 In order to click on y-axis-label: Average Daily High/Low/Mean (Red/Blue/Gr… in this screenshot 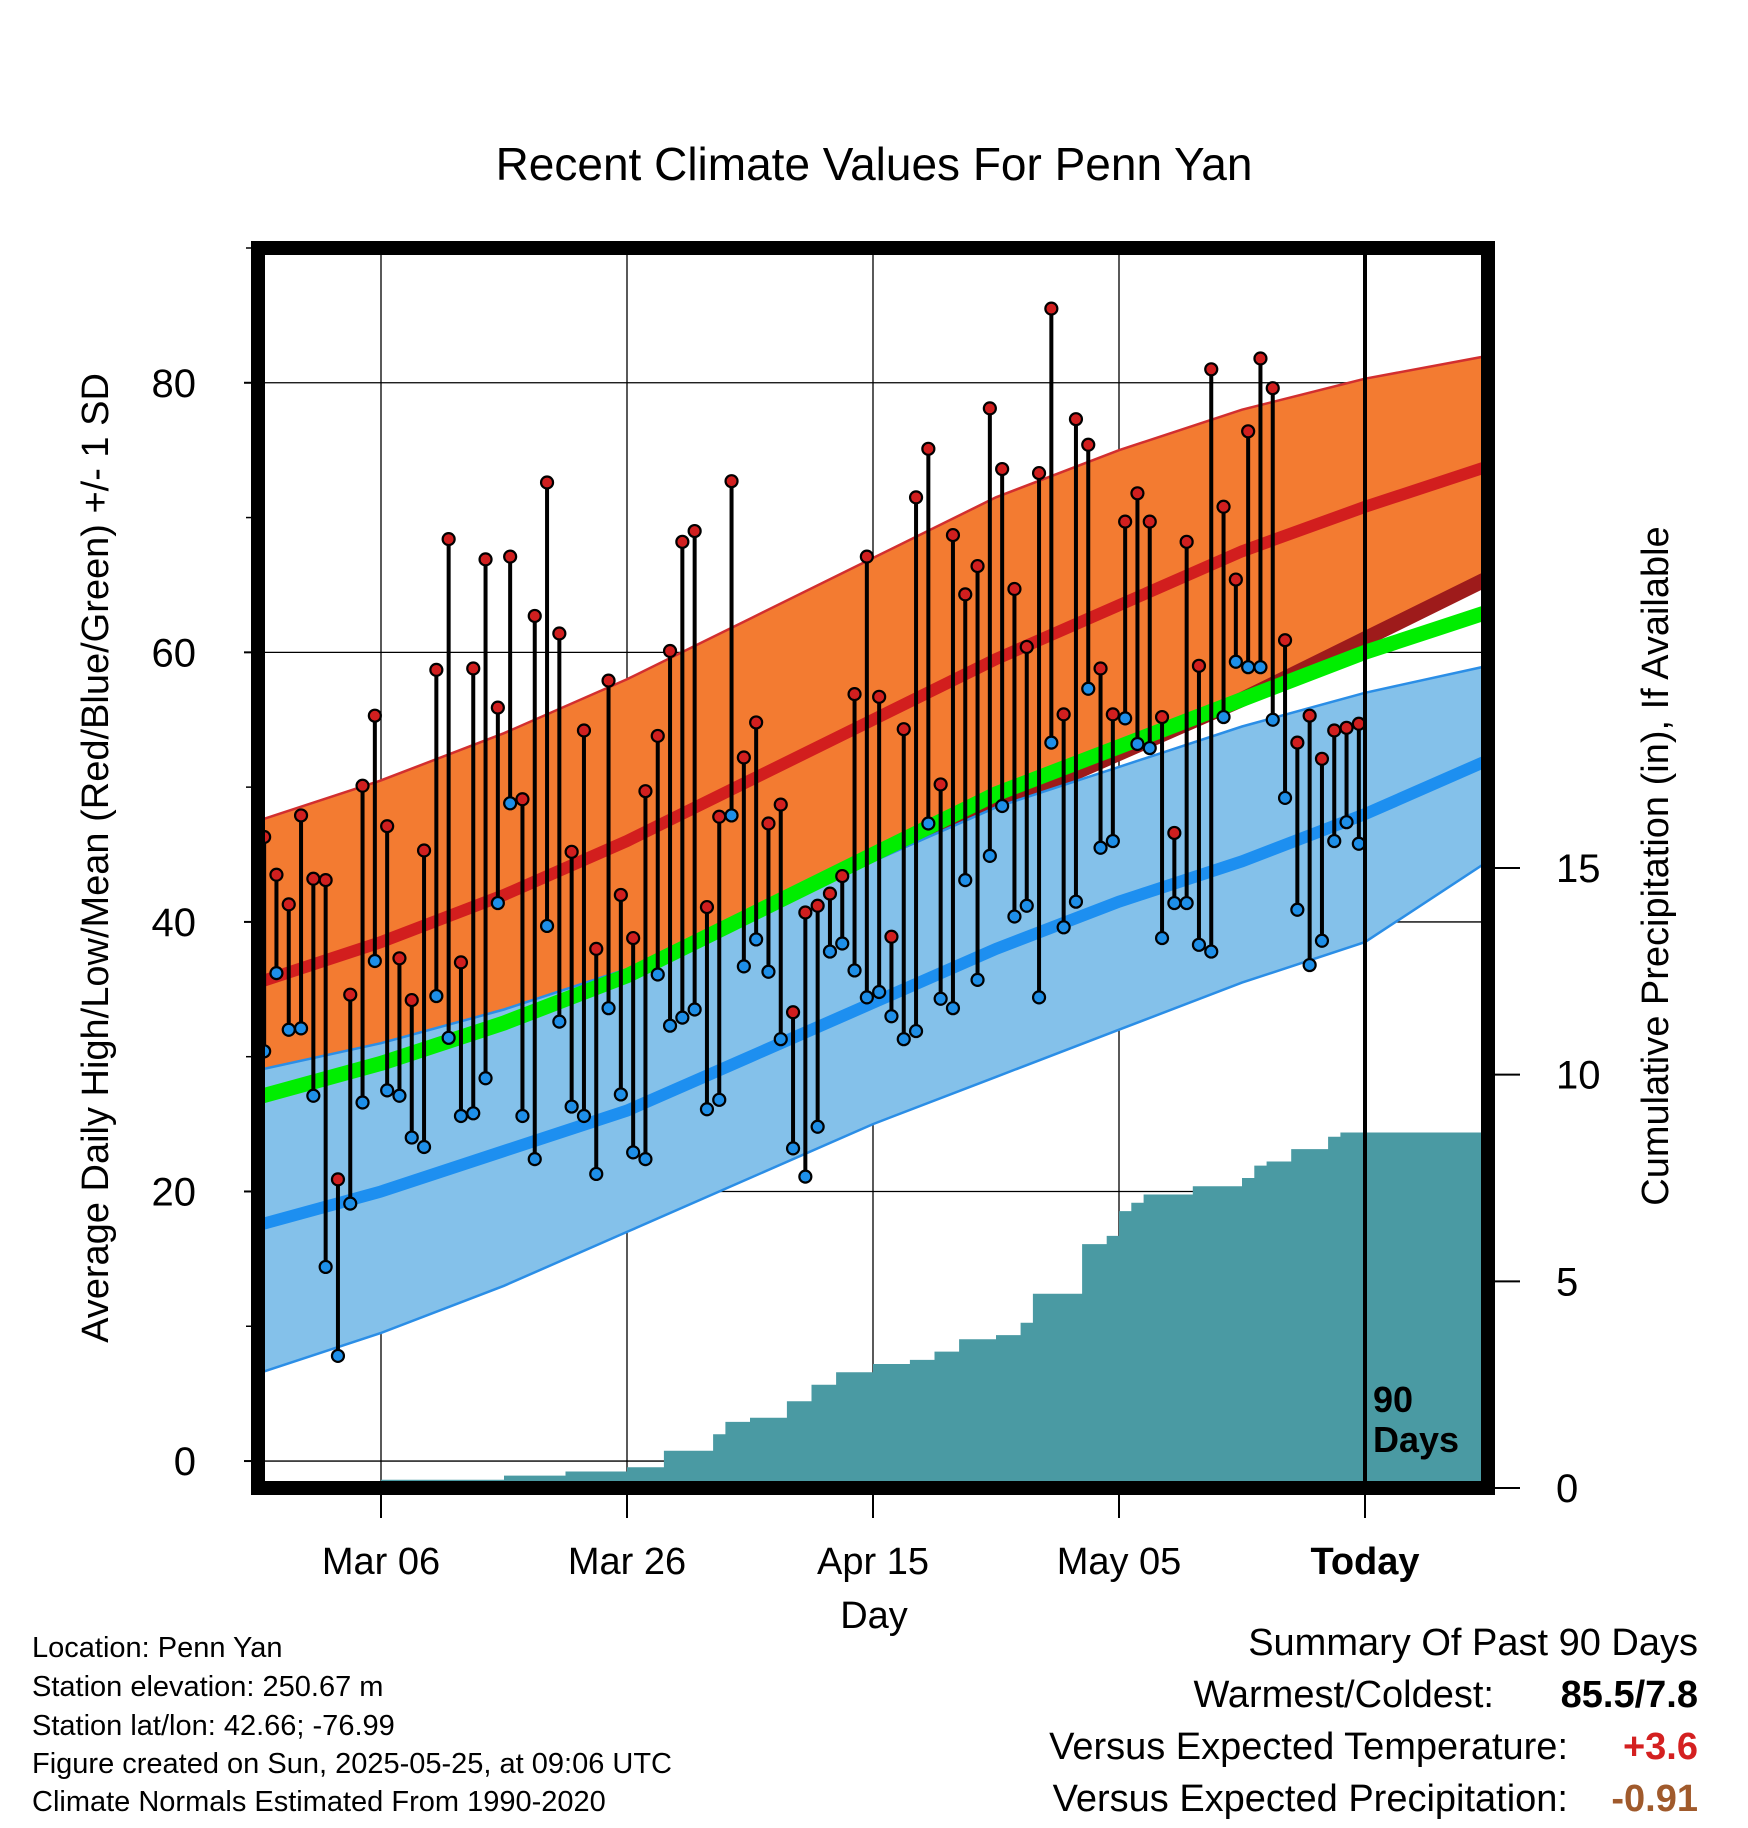, I will do `click(96, 858)`.